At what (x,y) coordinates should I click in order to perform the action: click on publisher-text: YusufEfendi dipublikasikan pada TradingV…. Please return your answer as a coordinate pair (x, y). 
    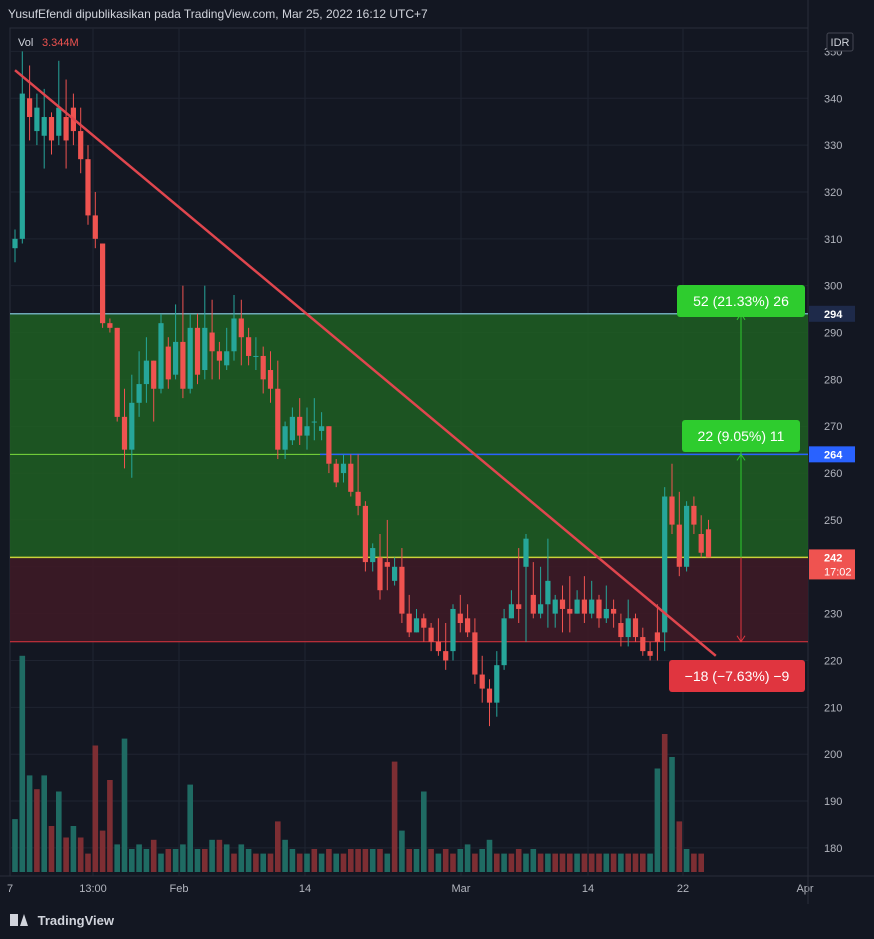
    Looking at the image, I should click on (218, 14).